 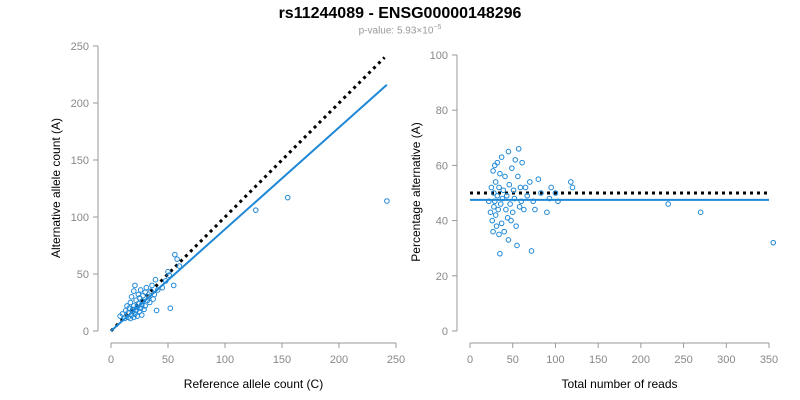 I want to click on y-tick-label: 200, so click(x=80, y=104).